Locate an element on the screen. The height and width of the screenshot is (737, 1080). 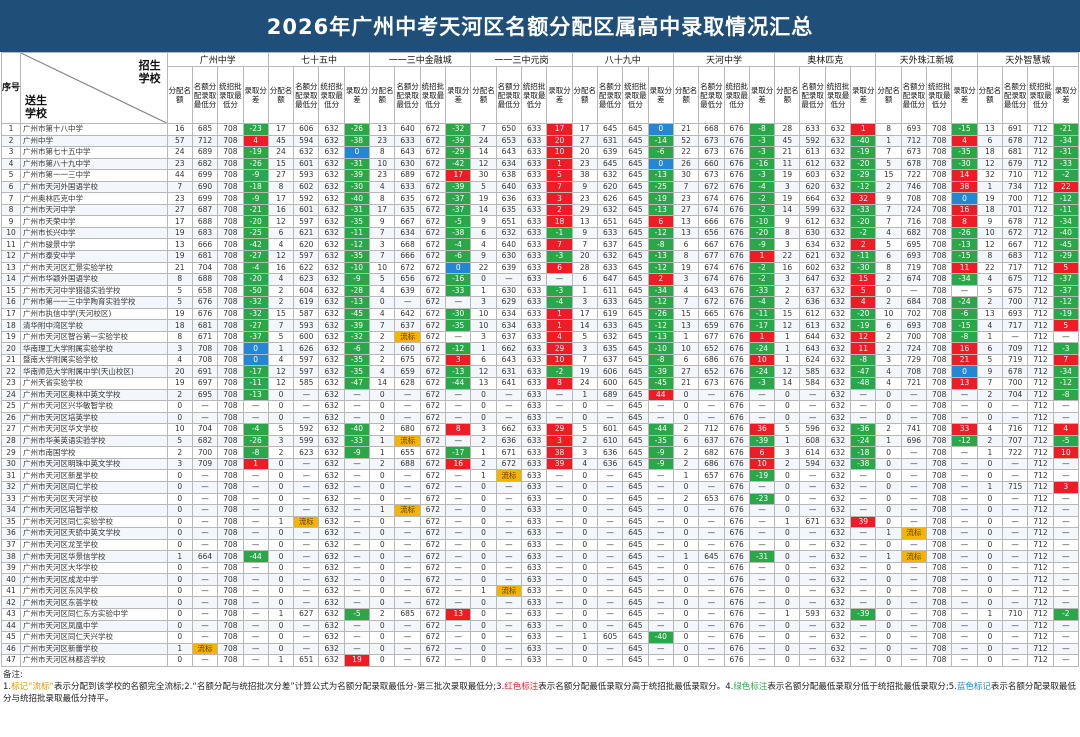
data-cell: -31 is located at coordinates (1066, 152).